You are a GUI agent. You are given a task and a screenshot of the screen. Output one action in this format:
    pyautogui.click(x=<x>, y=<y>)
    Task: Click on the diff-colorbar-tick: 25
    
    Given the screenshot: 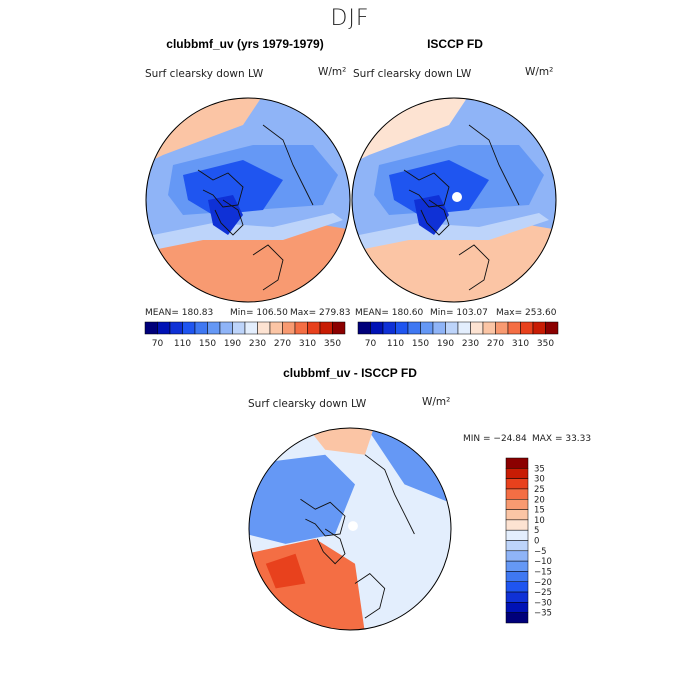 What is the action you would take?
    pyautogui.click(x=539, y=490)
    